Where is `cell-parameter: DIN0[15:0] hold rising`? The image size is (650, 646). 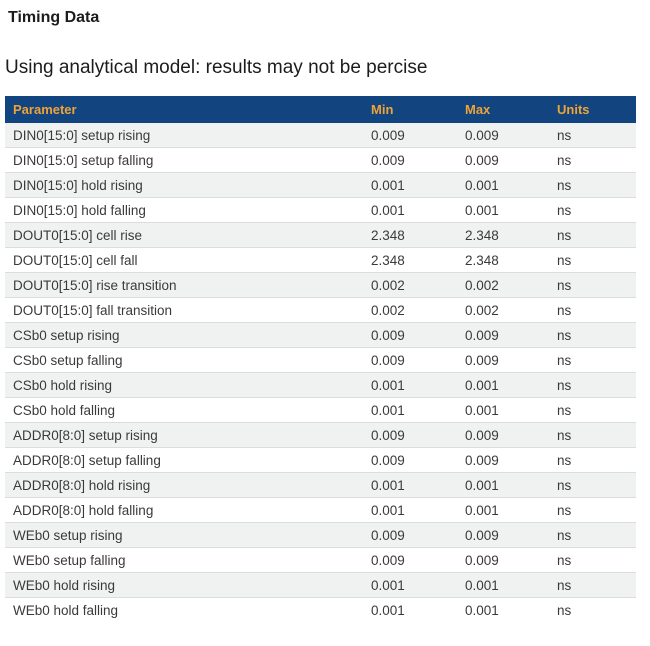
cell-parameter: DIN0[15:0] hold rising is located at coordinates (184, 185).